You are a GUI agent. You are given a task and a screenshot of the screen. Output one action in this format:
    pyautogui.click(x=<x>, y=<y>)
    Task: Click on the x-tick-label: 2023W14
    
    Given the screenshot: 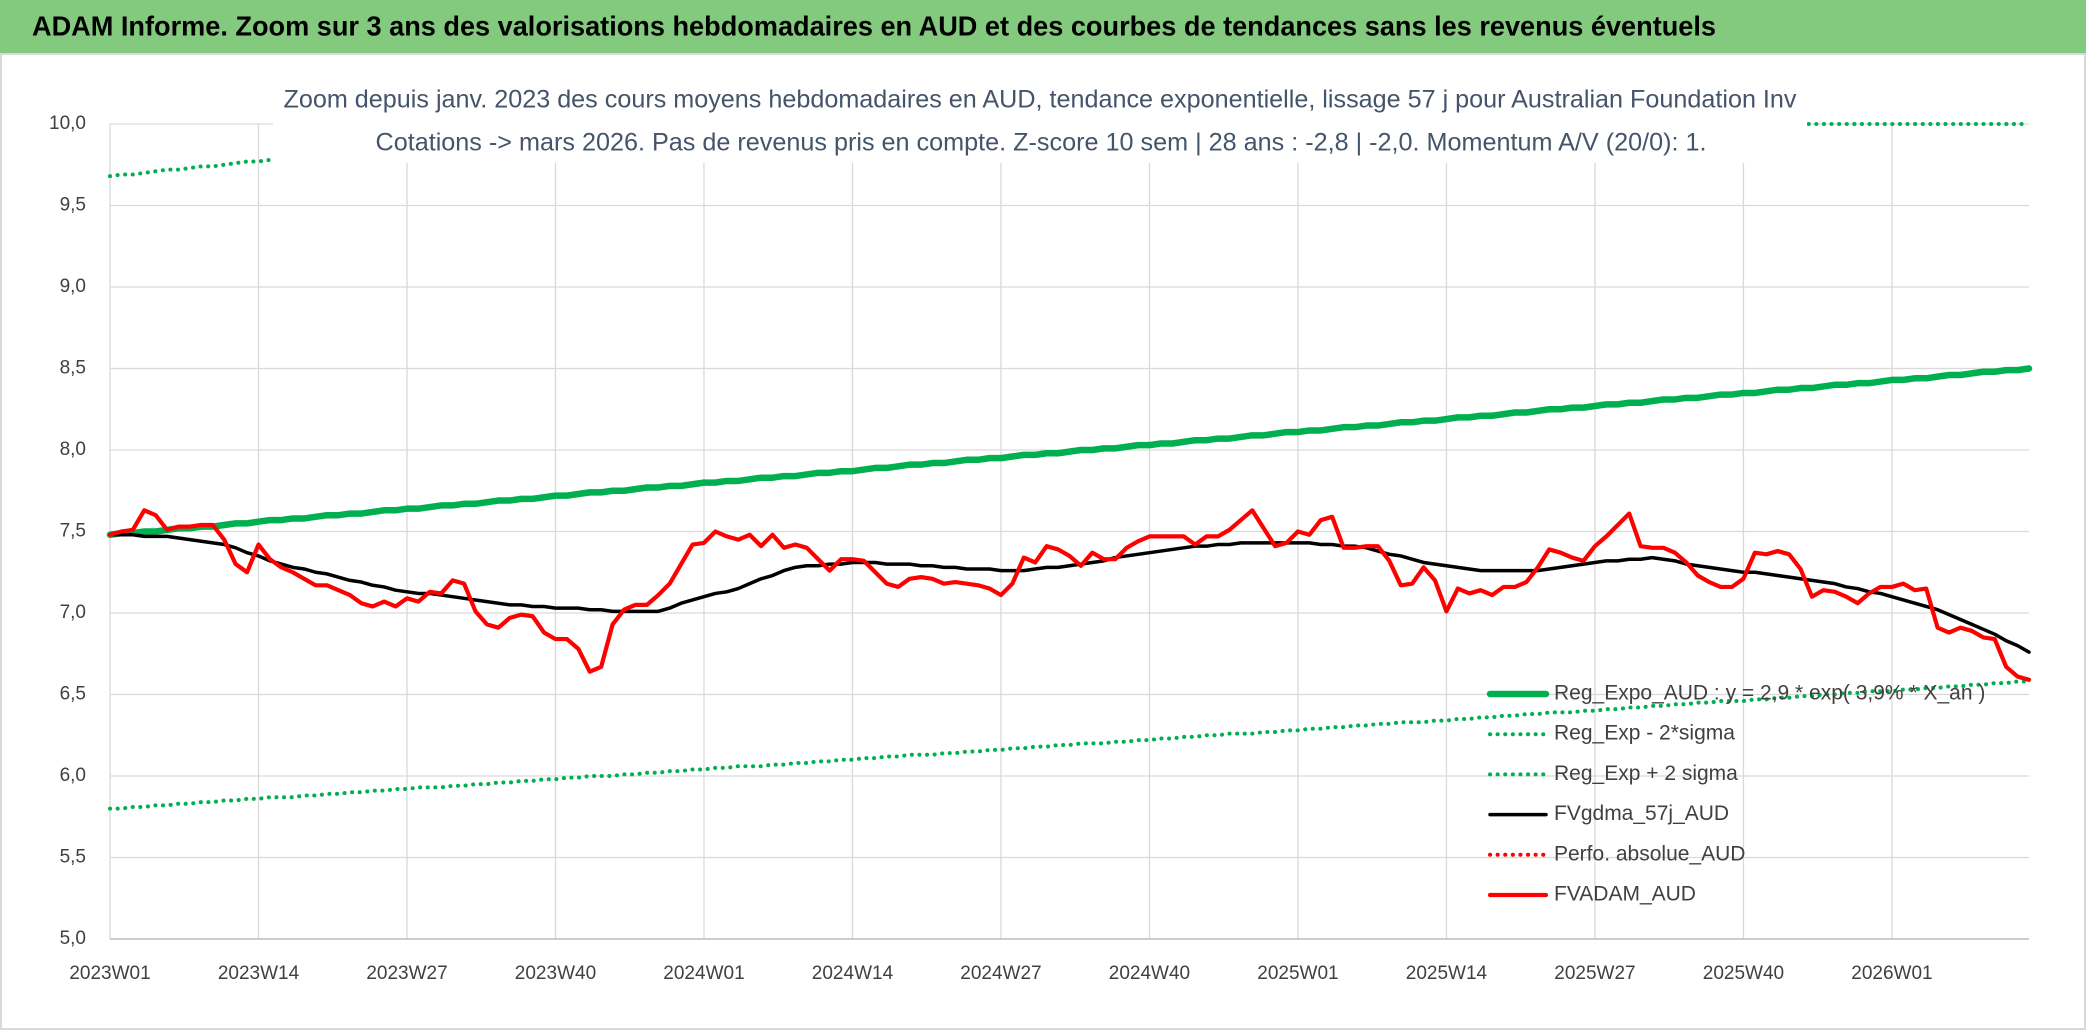 What is the action you would take?
    pyautogui.click(x=259, y=973)
    